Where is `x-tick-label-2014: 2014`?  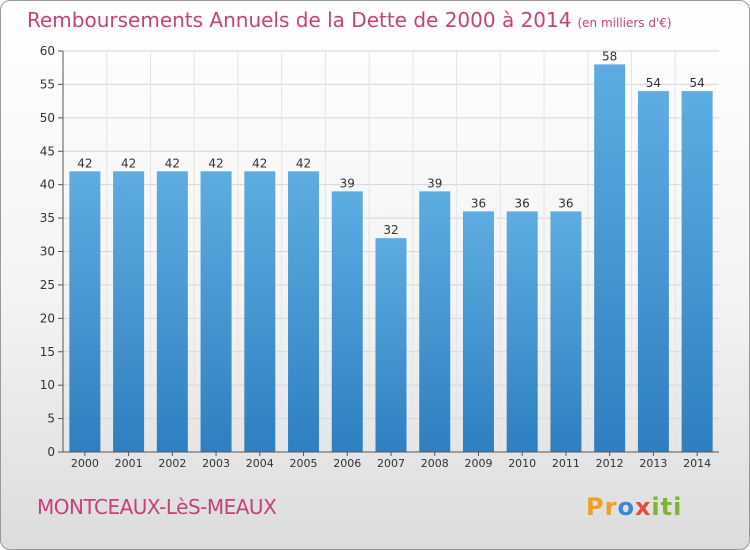 x-tick-label-2014: 2014 is located at coordinates (697, 463).